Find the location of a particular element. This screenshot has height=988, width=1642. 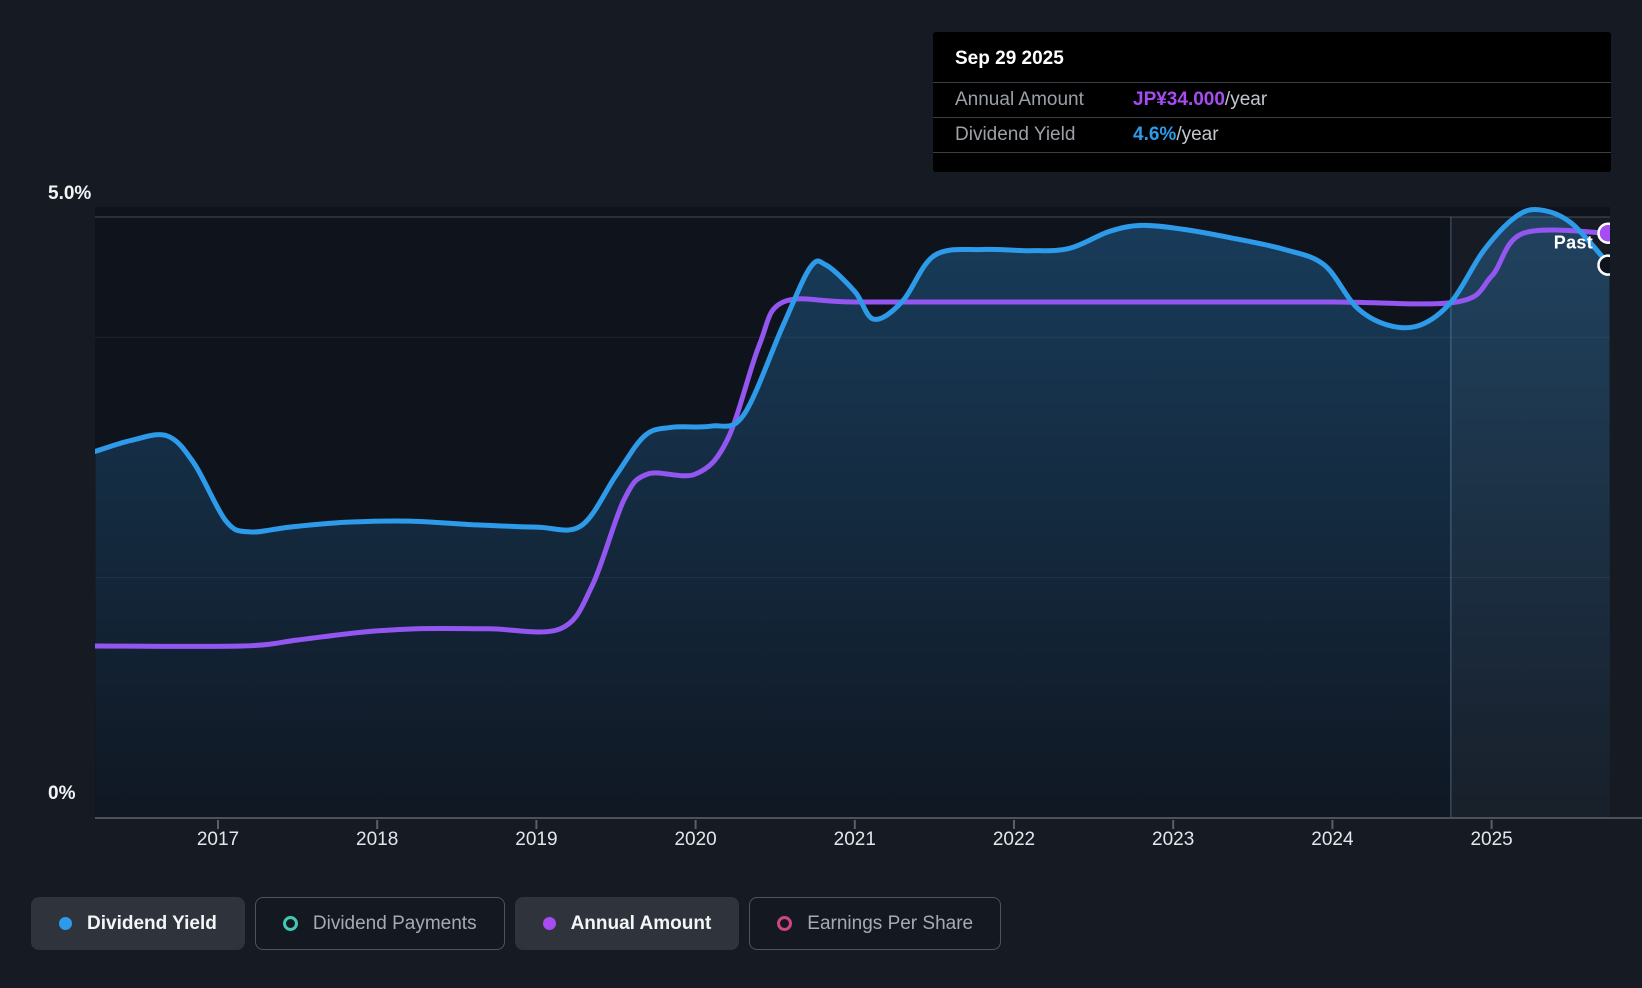

x-axis-label-2023: 2023 is located at coordinates (1173, 839).